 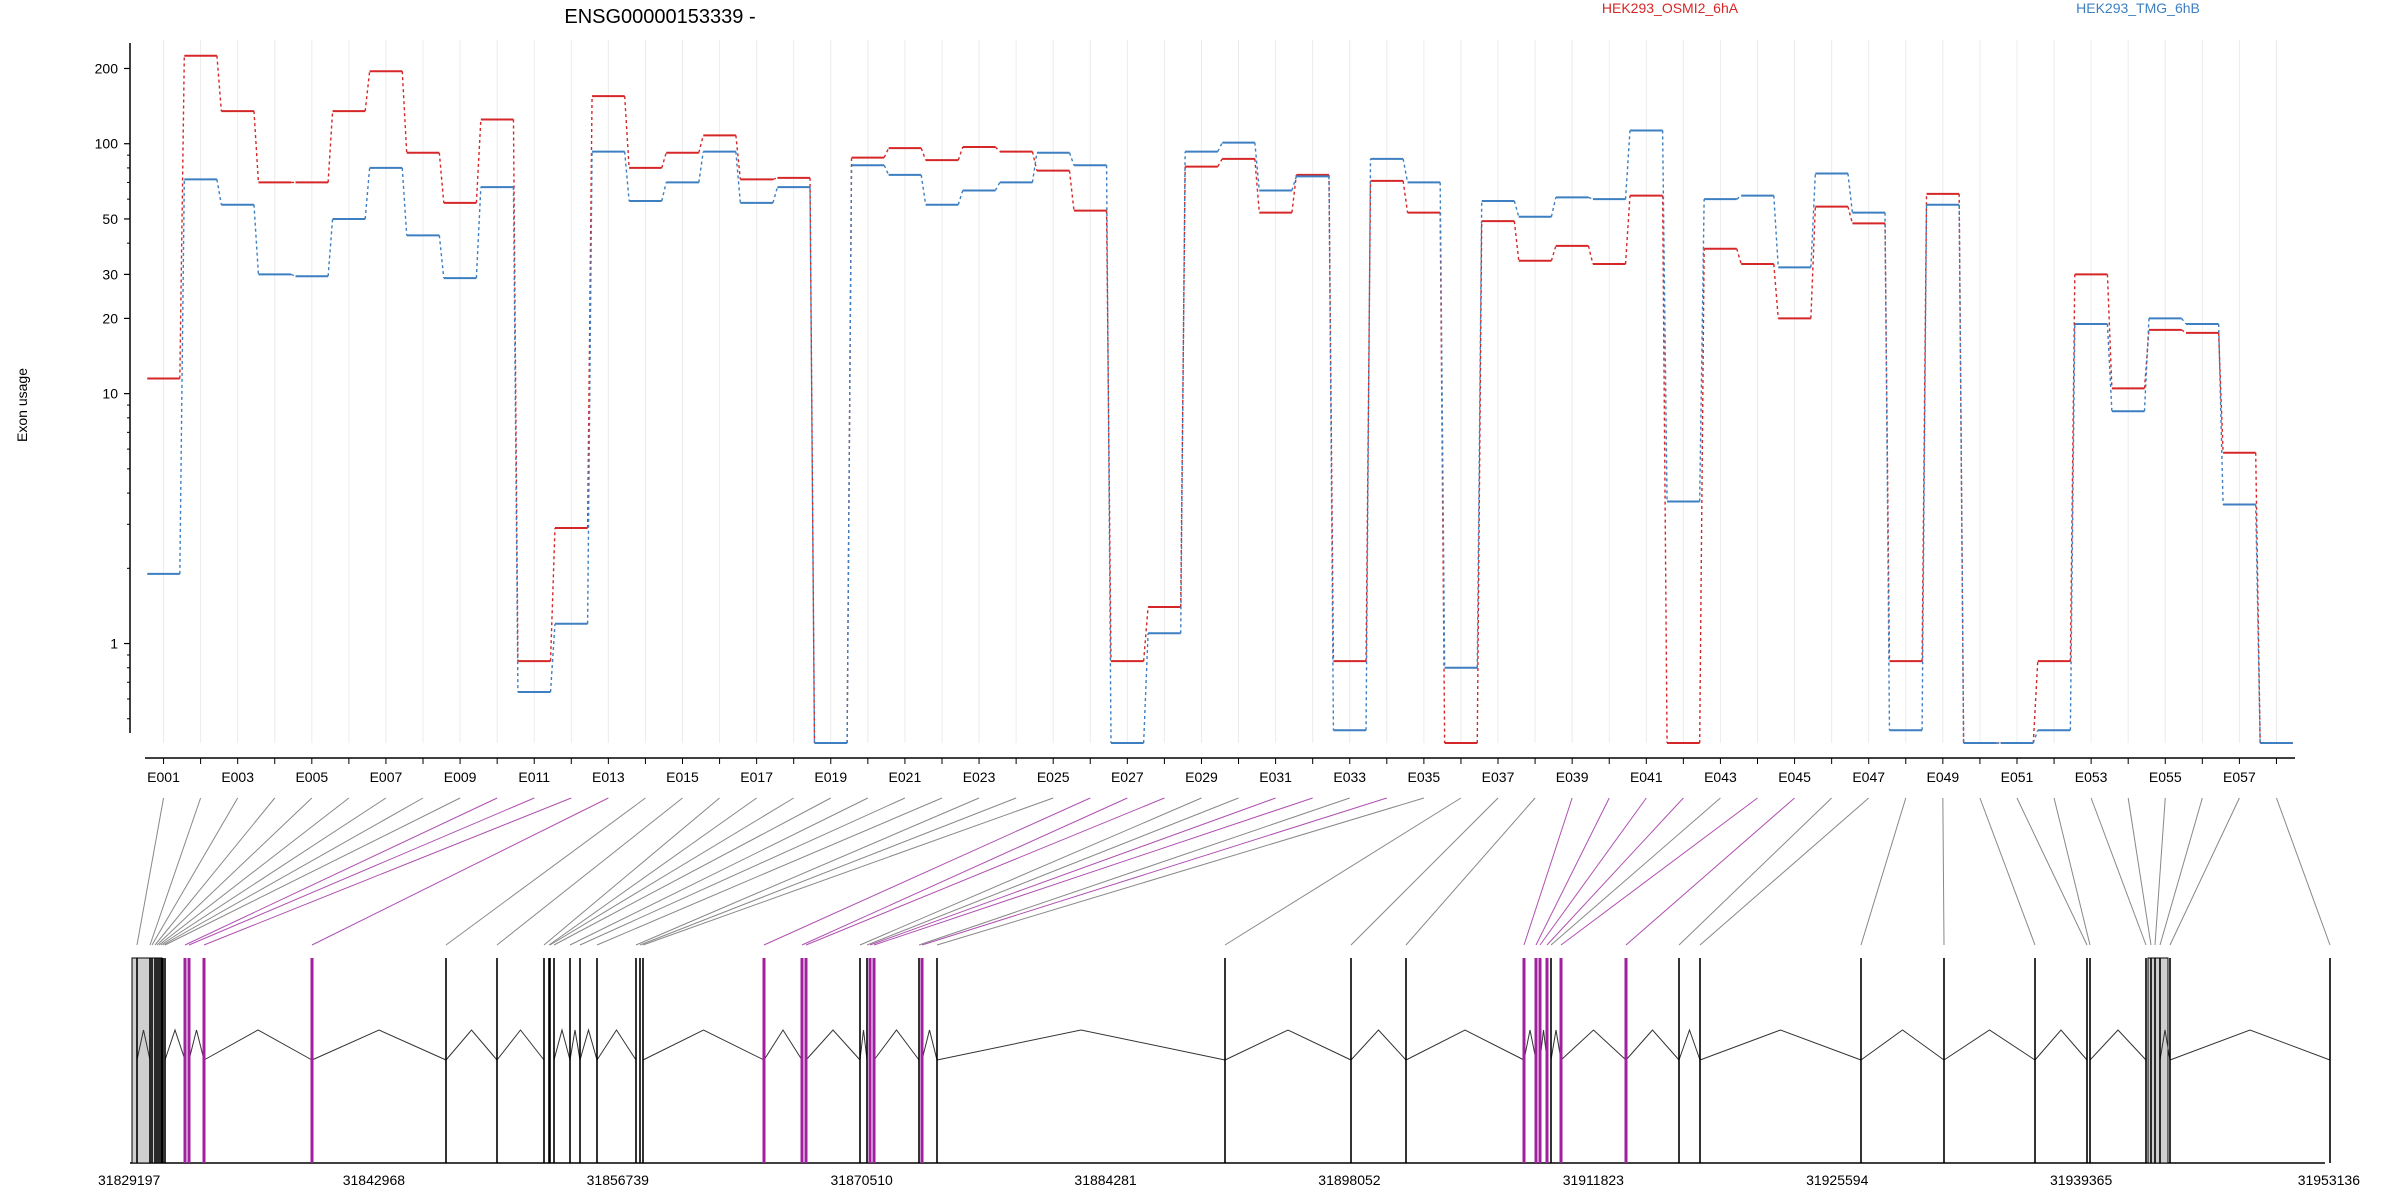 What do you see at coordinates (386, 777) in the screenshot?
I see `x-tick-label: E007` at bounding box center [386, 777].